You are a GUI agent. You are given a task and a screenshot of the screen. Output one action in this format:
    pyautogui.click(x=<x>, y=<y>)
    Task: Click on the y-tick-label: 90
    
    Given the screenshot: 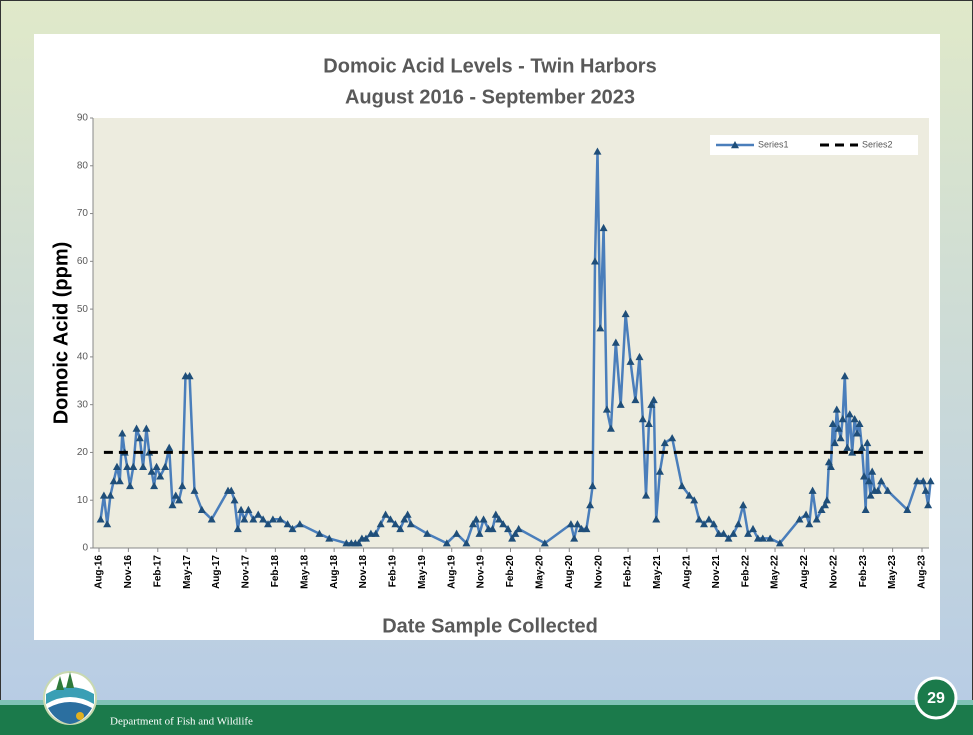 What is the action you would take?
    pyautogui.click(x=83, y=118)
    